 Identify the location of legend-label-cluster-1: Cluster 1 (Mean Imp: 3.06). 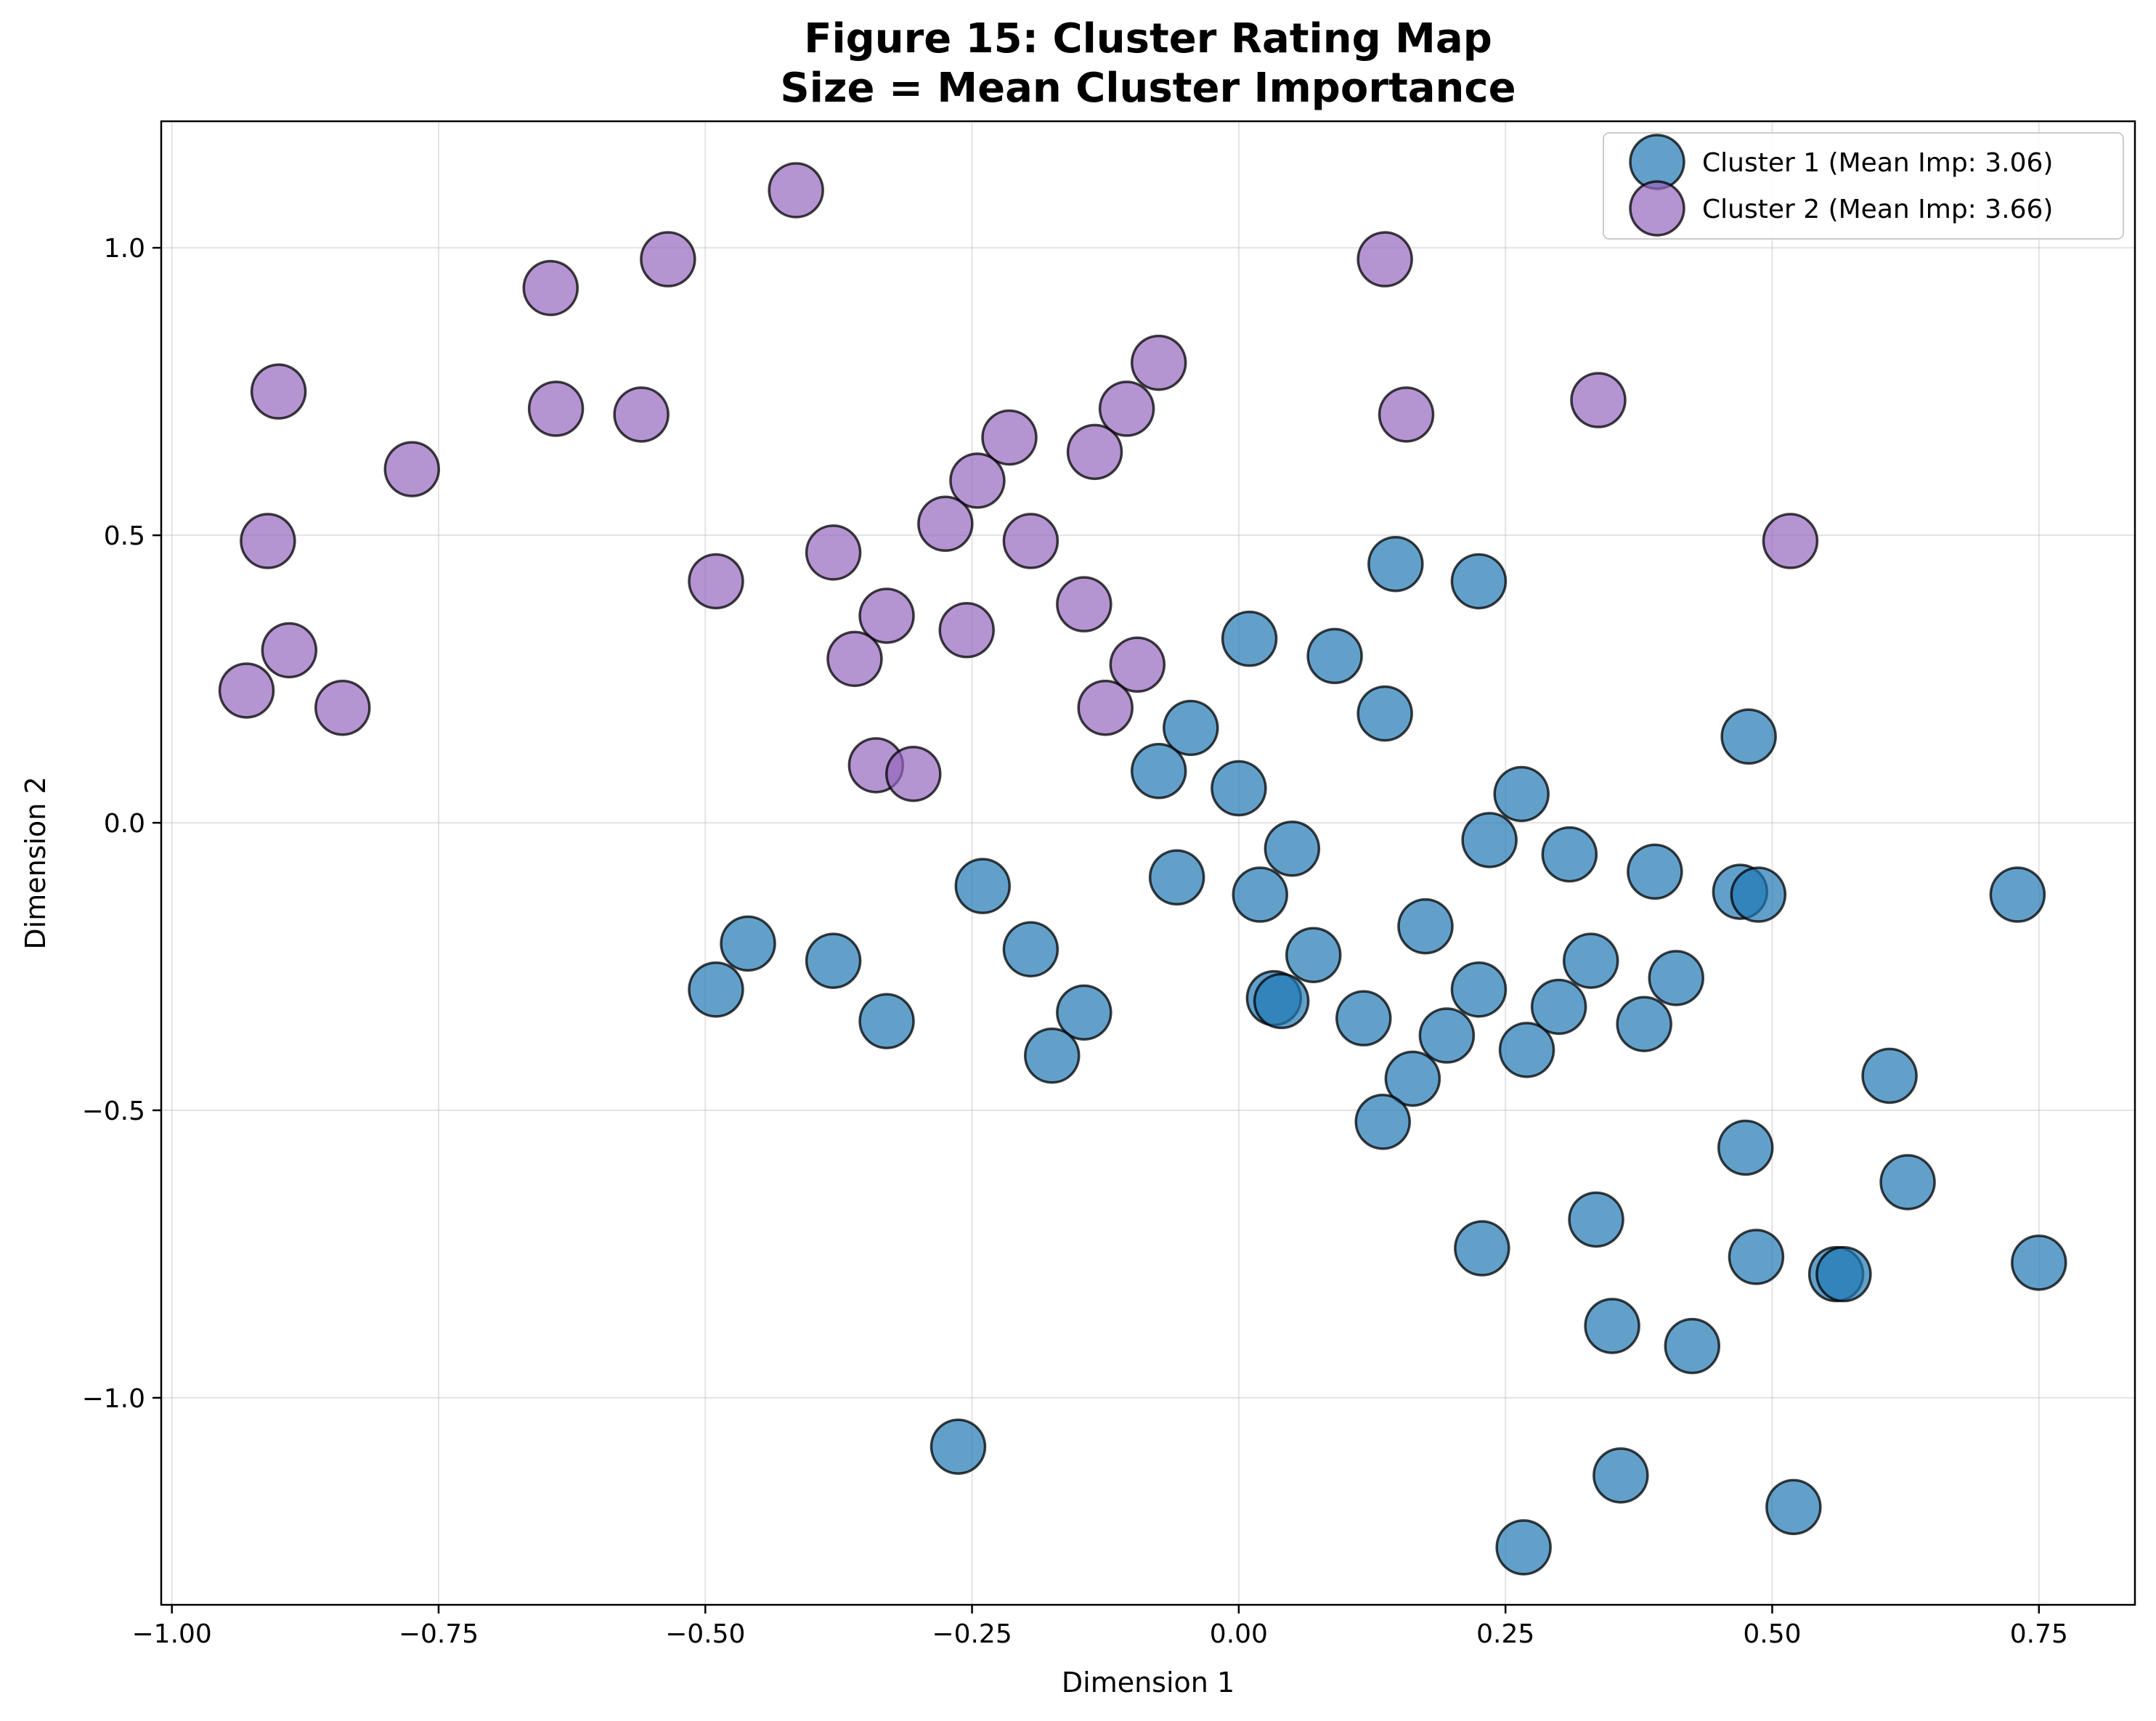
(1877, 163).